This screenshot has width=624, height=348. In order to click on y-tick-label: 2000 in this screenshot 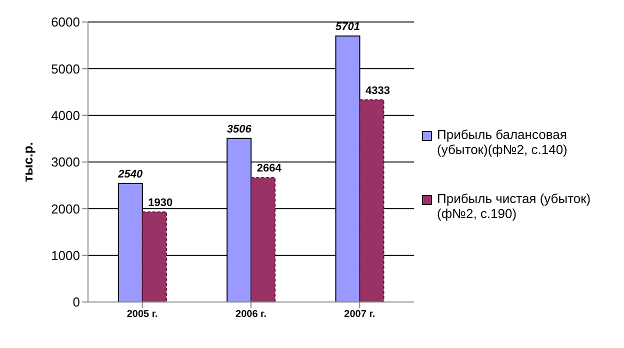, I will do `click(65, 208)`.